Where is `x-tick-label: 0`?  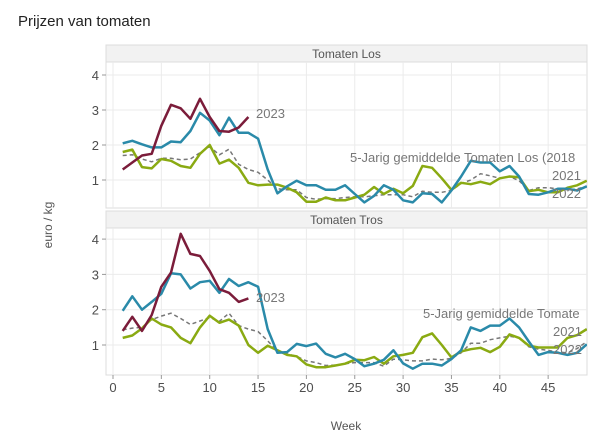
x-tick-label: 0 is located at coordinates (112, 387).